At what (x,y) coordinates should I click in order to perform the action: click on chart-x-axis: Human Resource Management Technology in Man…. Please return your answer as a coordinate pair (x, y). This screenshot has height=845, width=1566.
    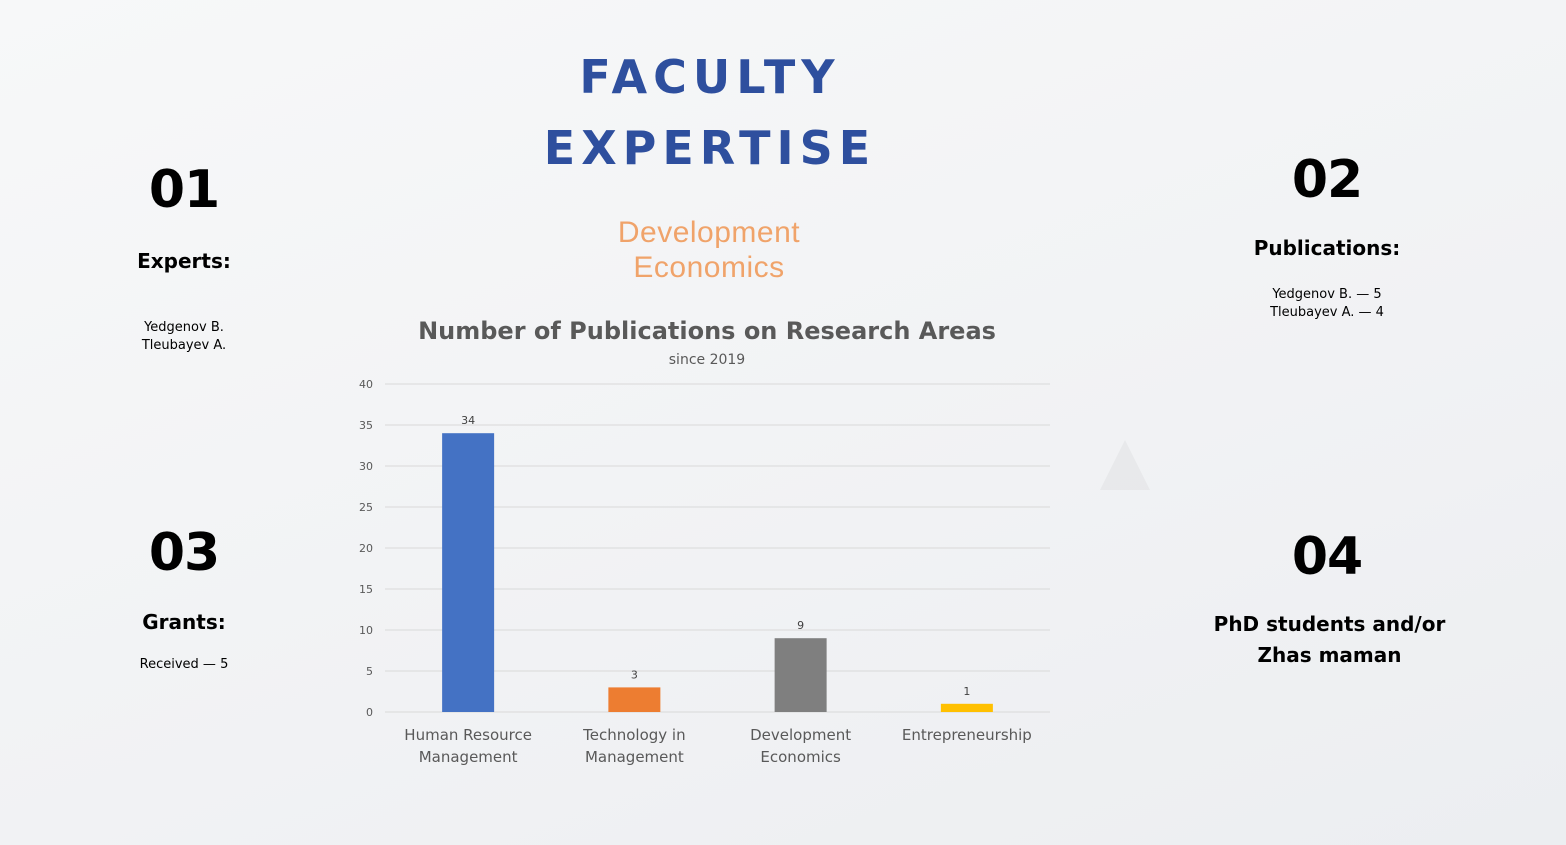
    Looking at the image, I should click on (718, 746).